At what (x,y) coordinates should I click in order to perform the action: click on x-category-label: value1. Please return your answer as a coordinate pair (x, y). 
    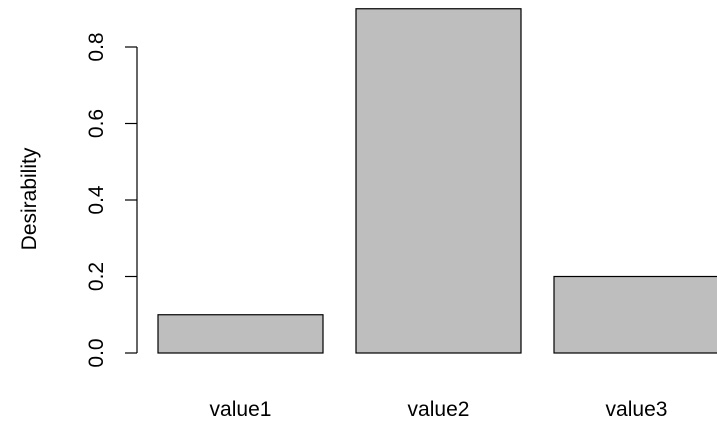
    Looking at the image, I should click on (241, 409).